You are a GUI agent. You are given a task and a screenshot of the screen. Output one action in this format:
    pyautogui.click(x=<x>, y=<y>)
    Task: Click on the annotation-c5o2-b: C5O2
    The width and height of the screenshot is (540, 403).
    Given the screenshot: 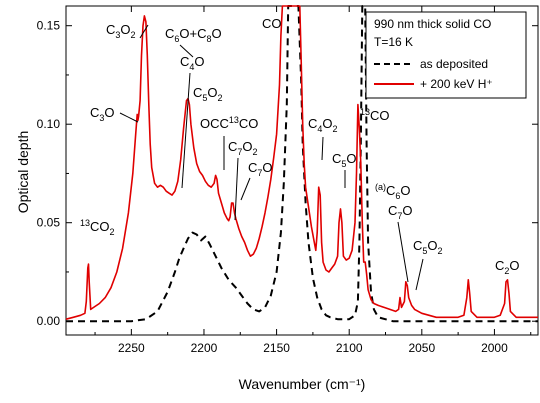 What is the action you would take?
    pyautogui.click(x=428, y=247)
    